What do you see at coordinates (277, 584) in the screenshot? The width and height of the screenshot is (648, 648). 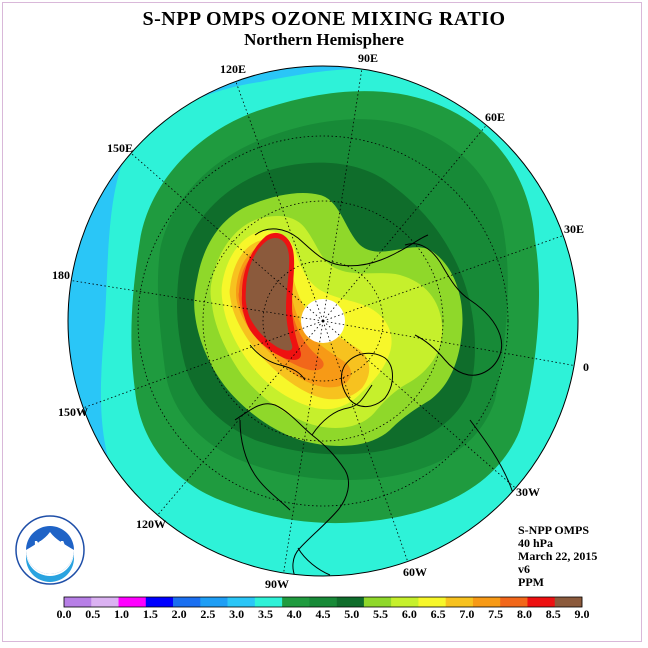 I see `lon-label-90w: 90W` at bounding box center [277, 584].